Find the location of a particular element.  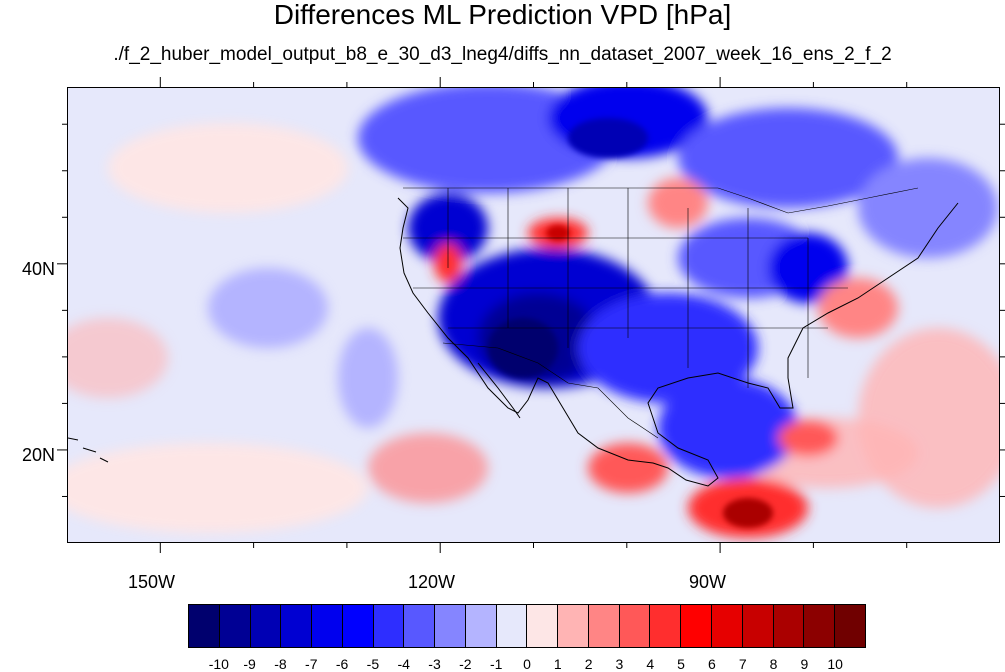

lon-label-120w: 120W is located at coordinates (432, 582).